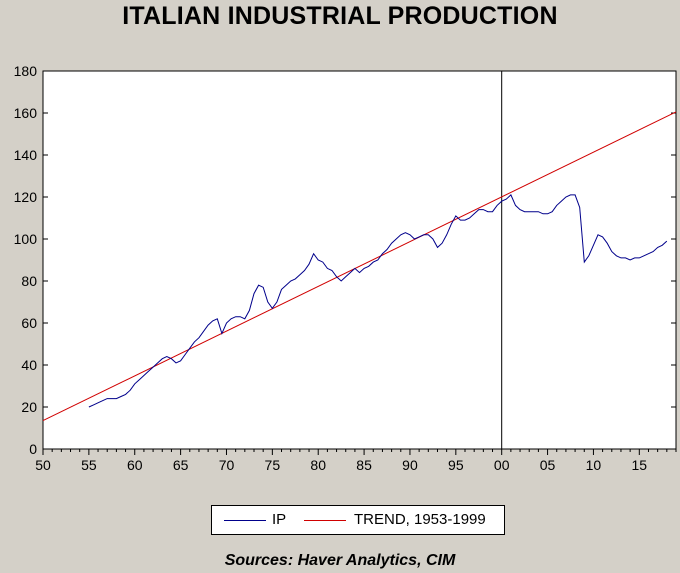 The image size is (680, 573). I want to click on chart-title: ITALIAN INDUSTRIAL PRODUCTION, so click(340, 16).